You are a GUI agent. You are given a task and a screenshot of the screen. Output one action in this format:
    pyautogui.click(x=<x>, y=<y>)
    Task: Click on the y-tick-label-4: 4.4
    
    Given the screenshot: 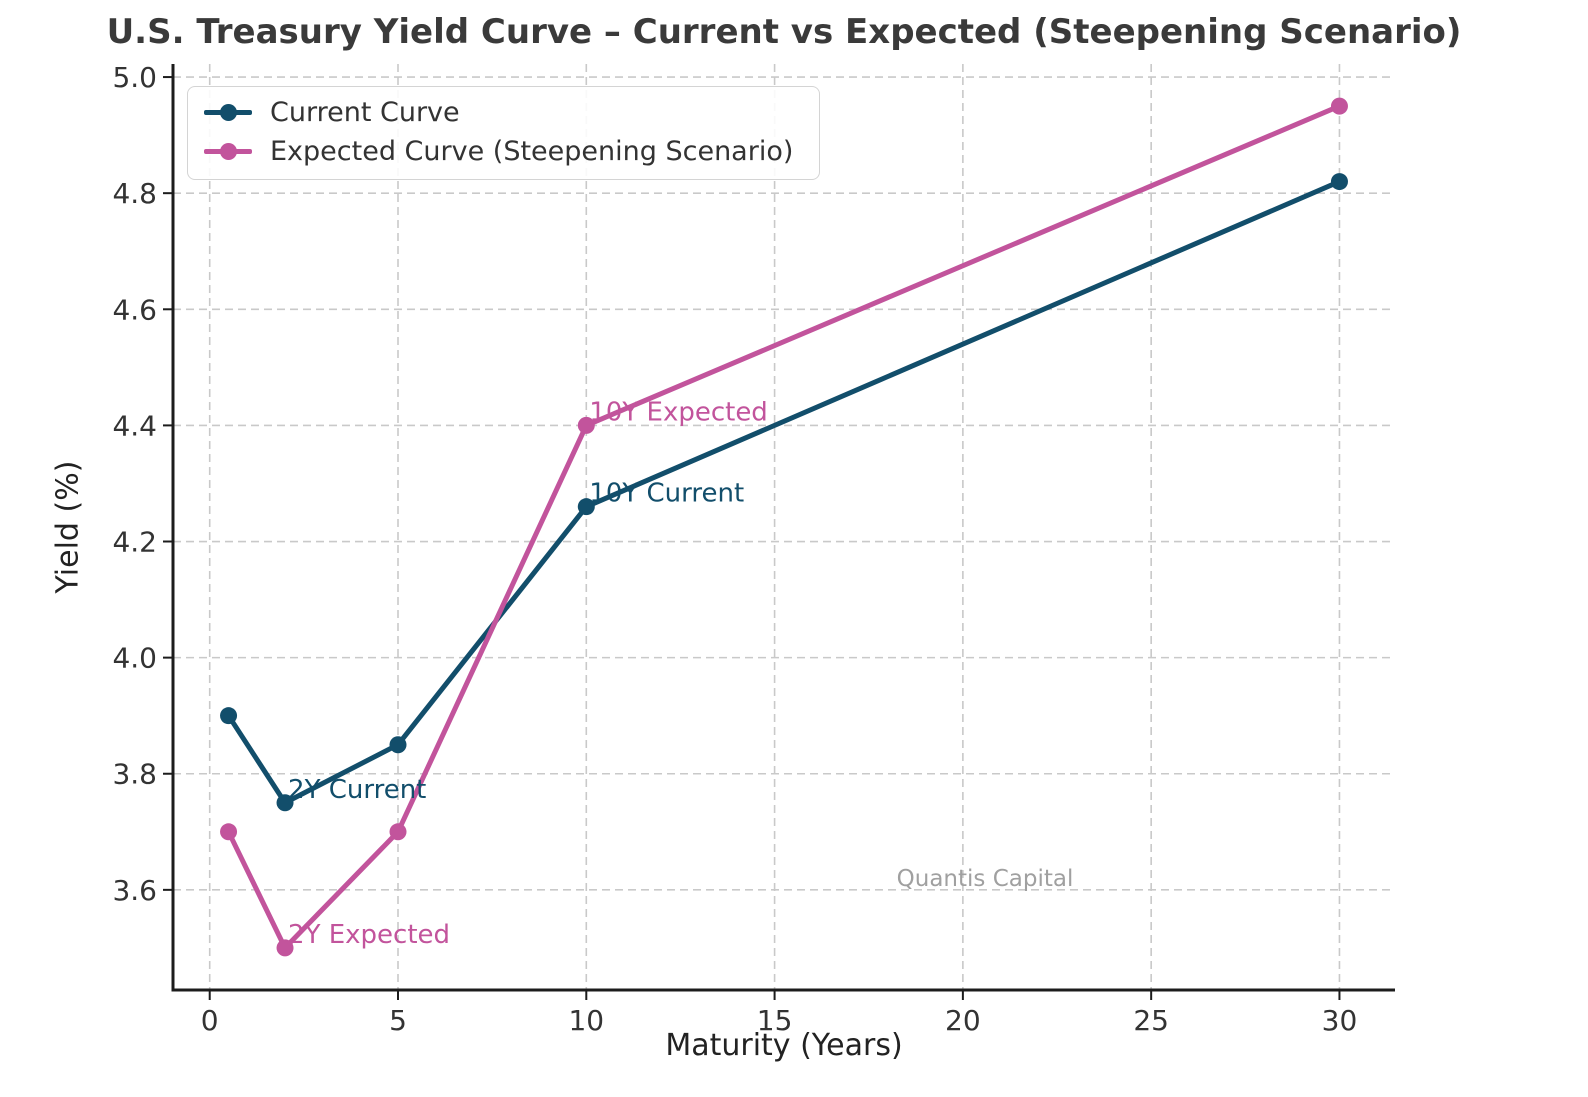 What is the action you would take?
    pyautogui.click(x=134, y=425)
    